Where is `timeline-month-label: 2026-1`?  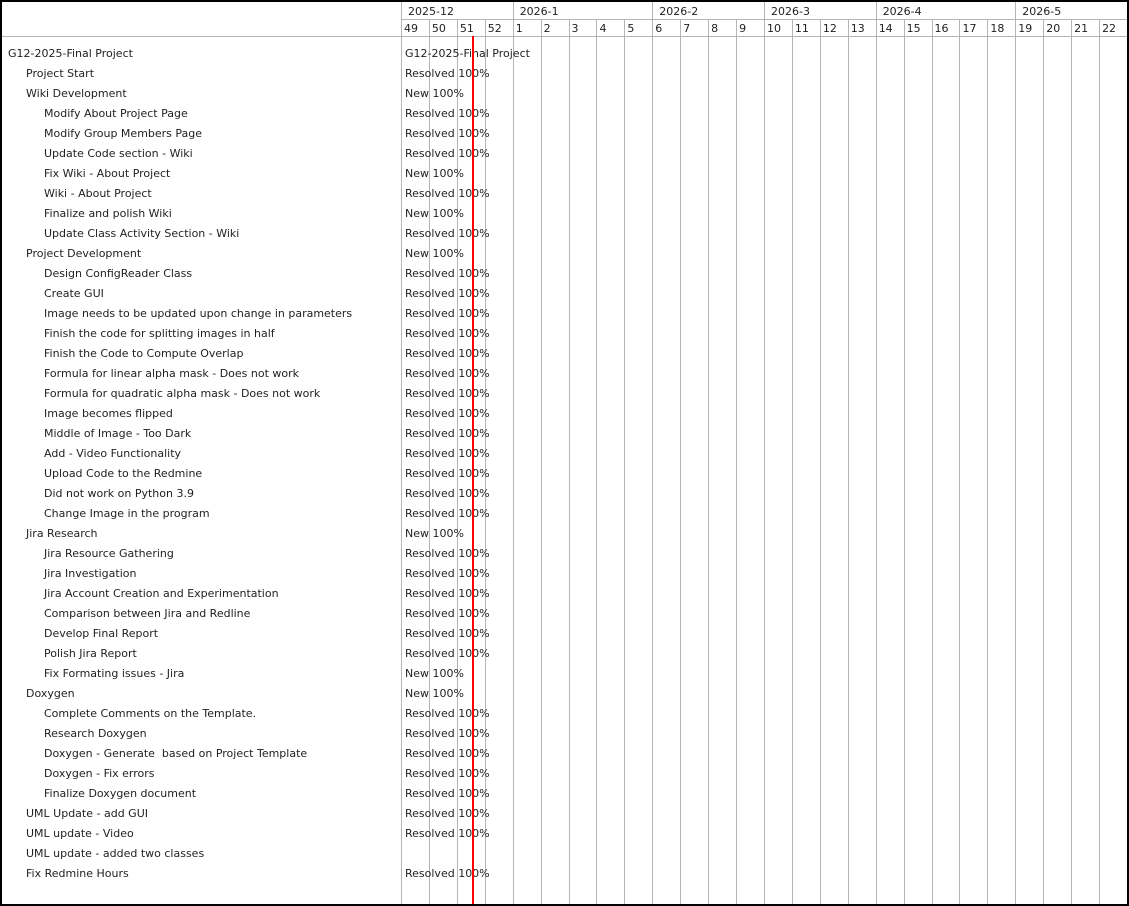
timeline-month-label: 2026-1 is located at coordinates (539, 11).